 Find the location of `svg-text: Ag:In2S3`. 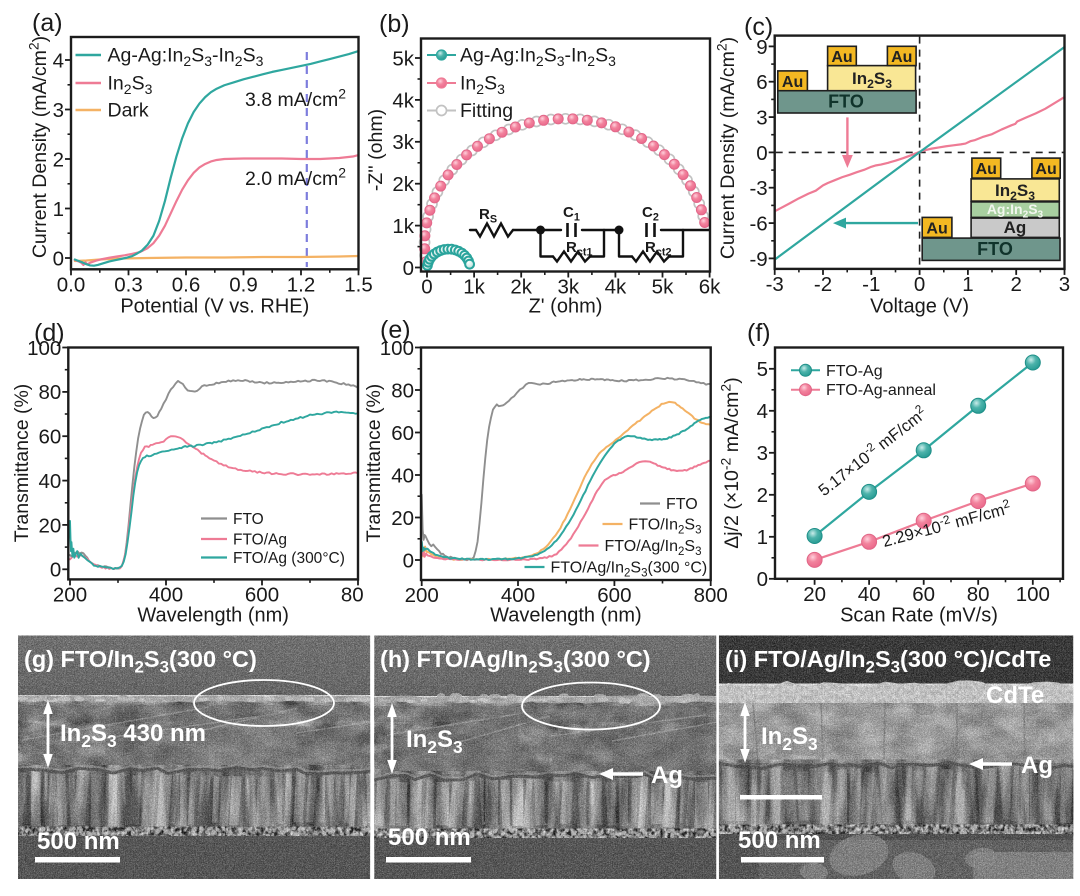

svg-text: Ag:In2S3 is located at coordinates (1015, 210).